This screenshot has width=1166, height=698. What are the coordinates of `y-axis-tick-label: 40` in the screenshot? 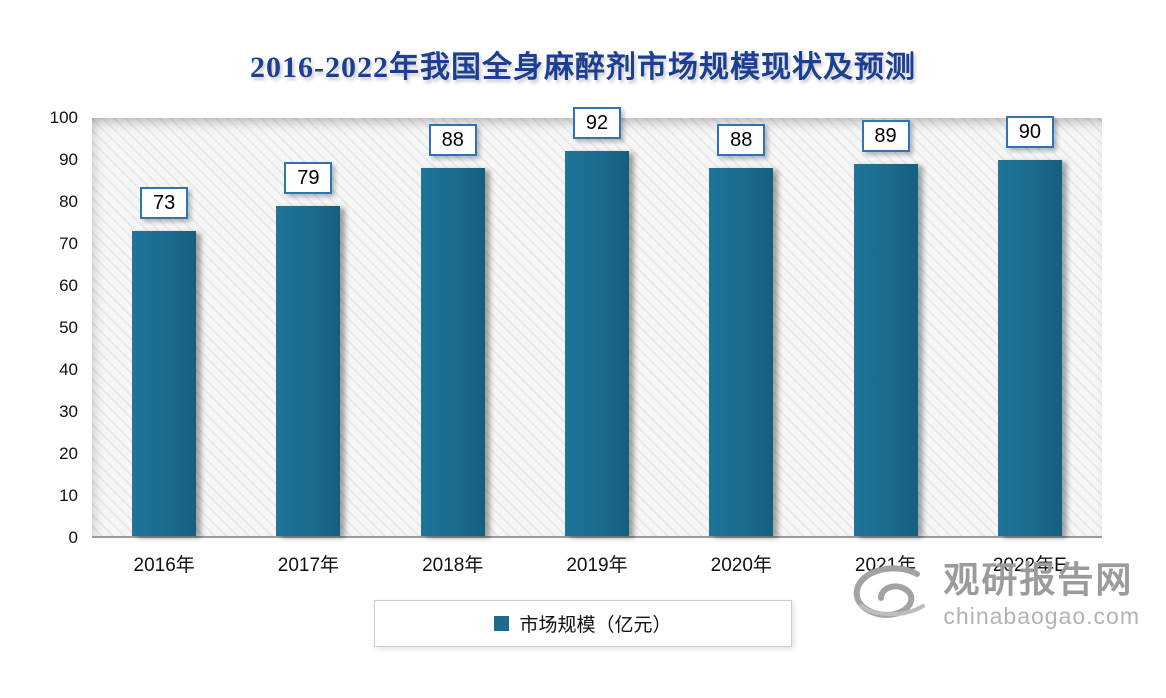 It's located at (68, 369).